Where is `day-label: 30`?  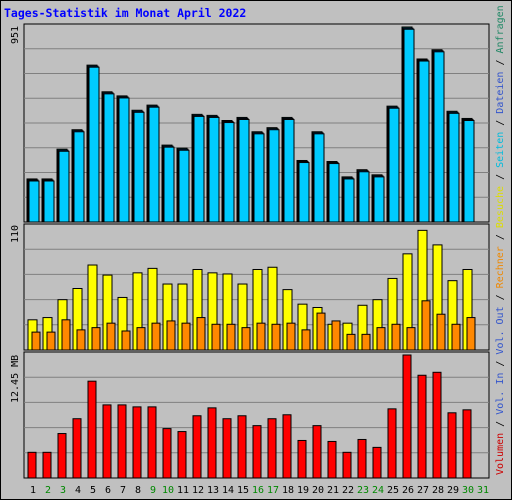
day-label: 30 is located at coordinates (468, 490).